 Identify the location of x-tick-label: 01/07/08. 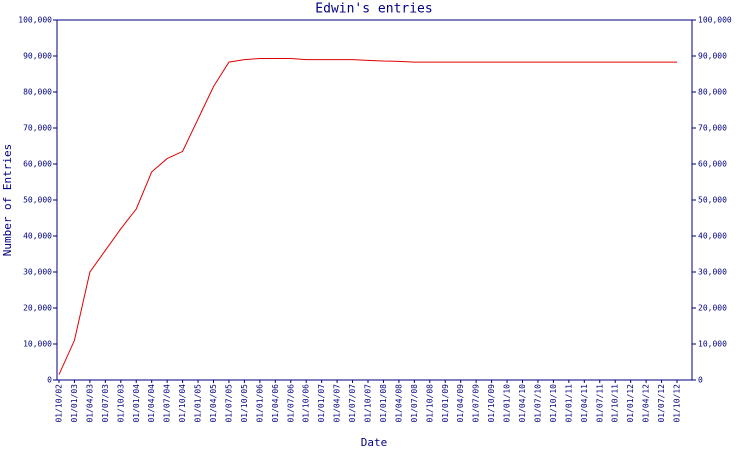
(414, 403).